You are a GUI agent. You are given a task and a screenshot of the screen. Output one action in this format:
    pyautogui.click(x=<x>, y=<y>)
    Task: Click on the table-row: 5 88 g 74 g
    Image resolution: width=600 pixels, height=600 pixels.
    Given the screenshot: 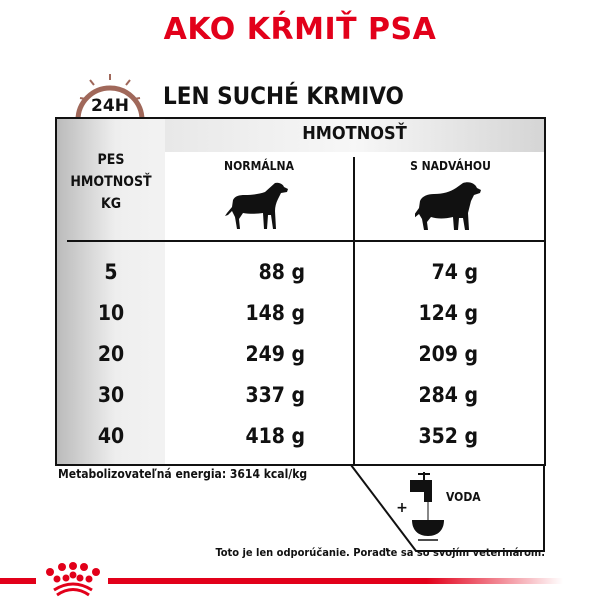 What is the action you would take?
    pyautogui.click(x=302, y=272)
    